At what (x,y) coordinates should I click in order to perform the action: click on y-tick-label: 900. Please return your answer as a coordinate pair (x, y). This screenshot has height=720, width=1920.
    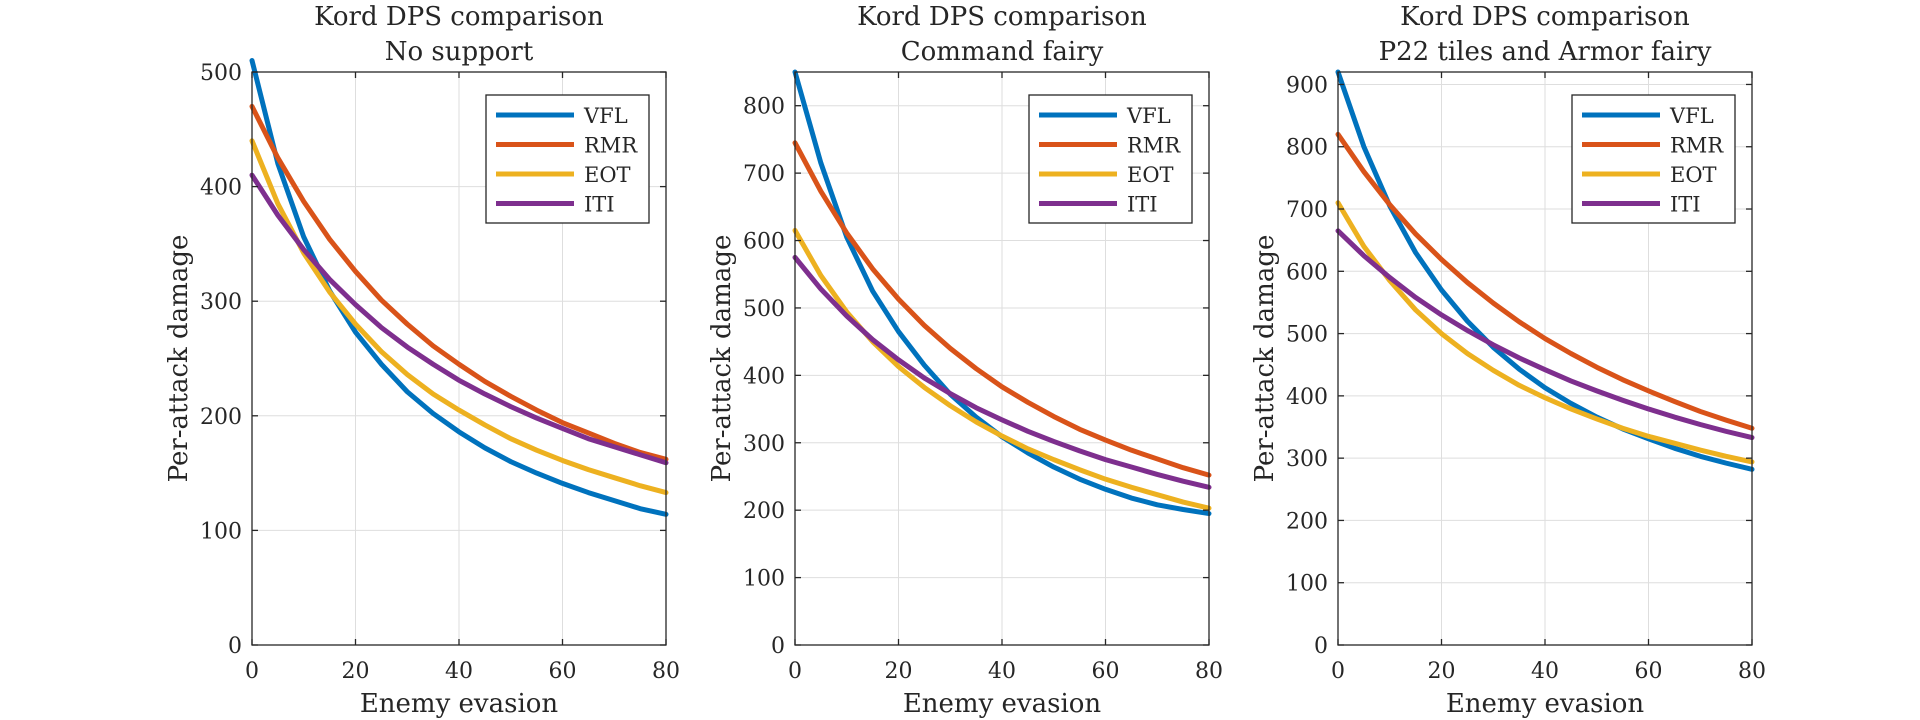
    Looking at the image, I should click on (1307, 85).